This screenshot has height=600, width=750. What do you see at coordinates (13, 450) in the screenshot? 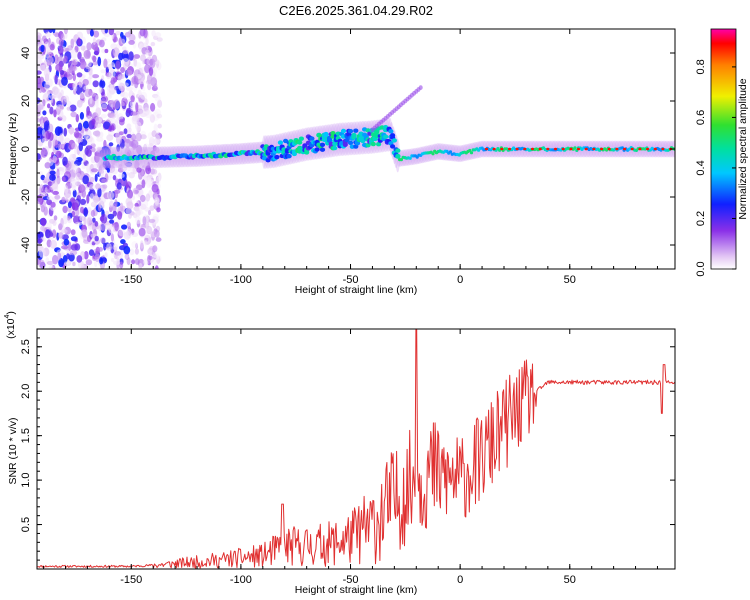
I see `snr-y-label: SNR (10 * v/v)` at bounding box center [13, 450].